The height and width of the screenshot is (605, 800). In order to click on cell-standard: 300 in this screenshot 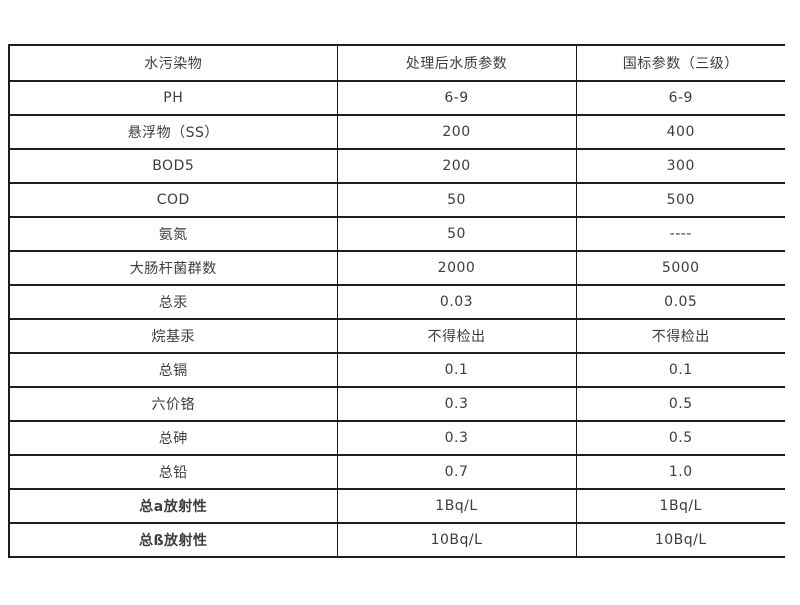, I will do `click(680, 165)`.